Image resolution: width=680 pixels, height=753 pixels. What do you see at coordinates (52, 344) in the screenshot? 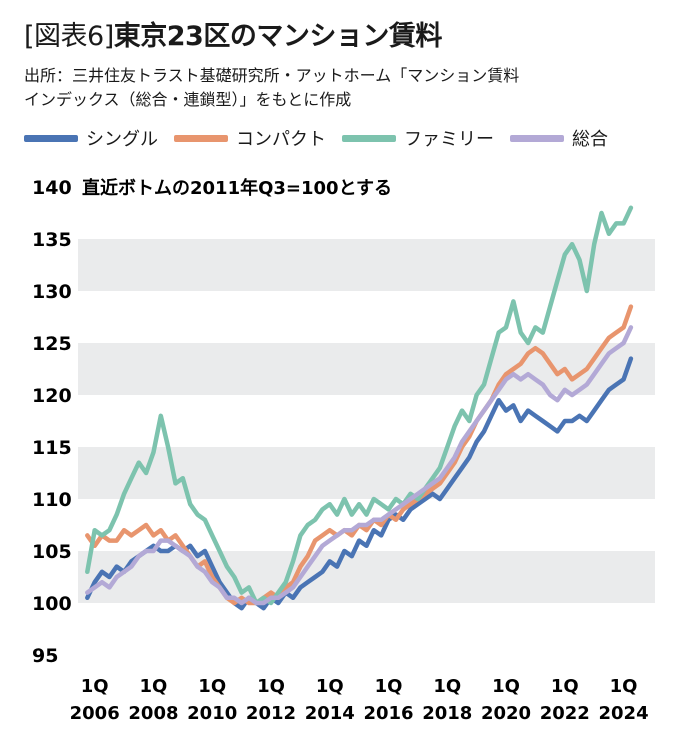
I see `y-tick-label: 125` at bounding box center [52, 344].